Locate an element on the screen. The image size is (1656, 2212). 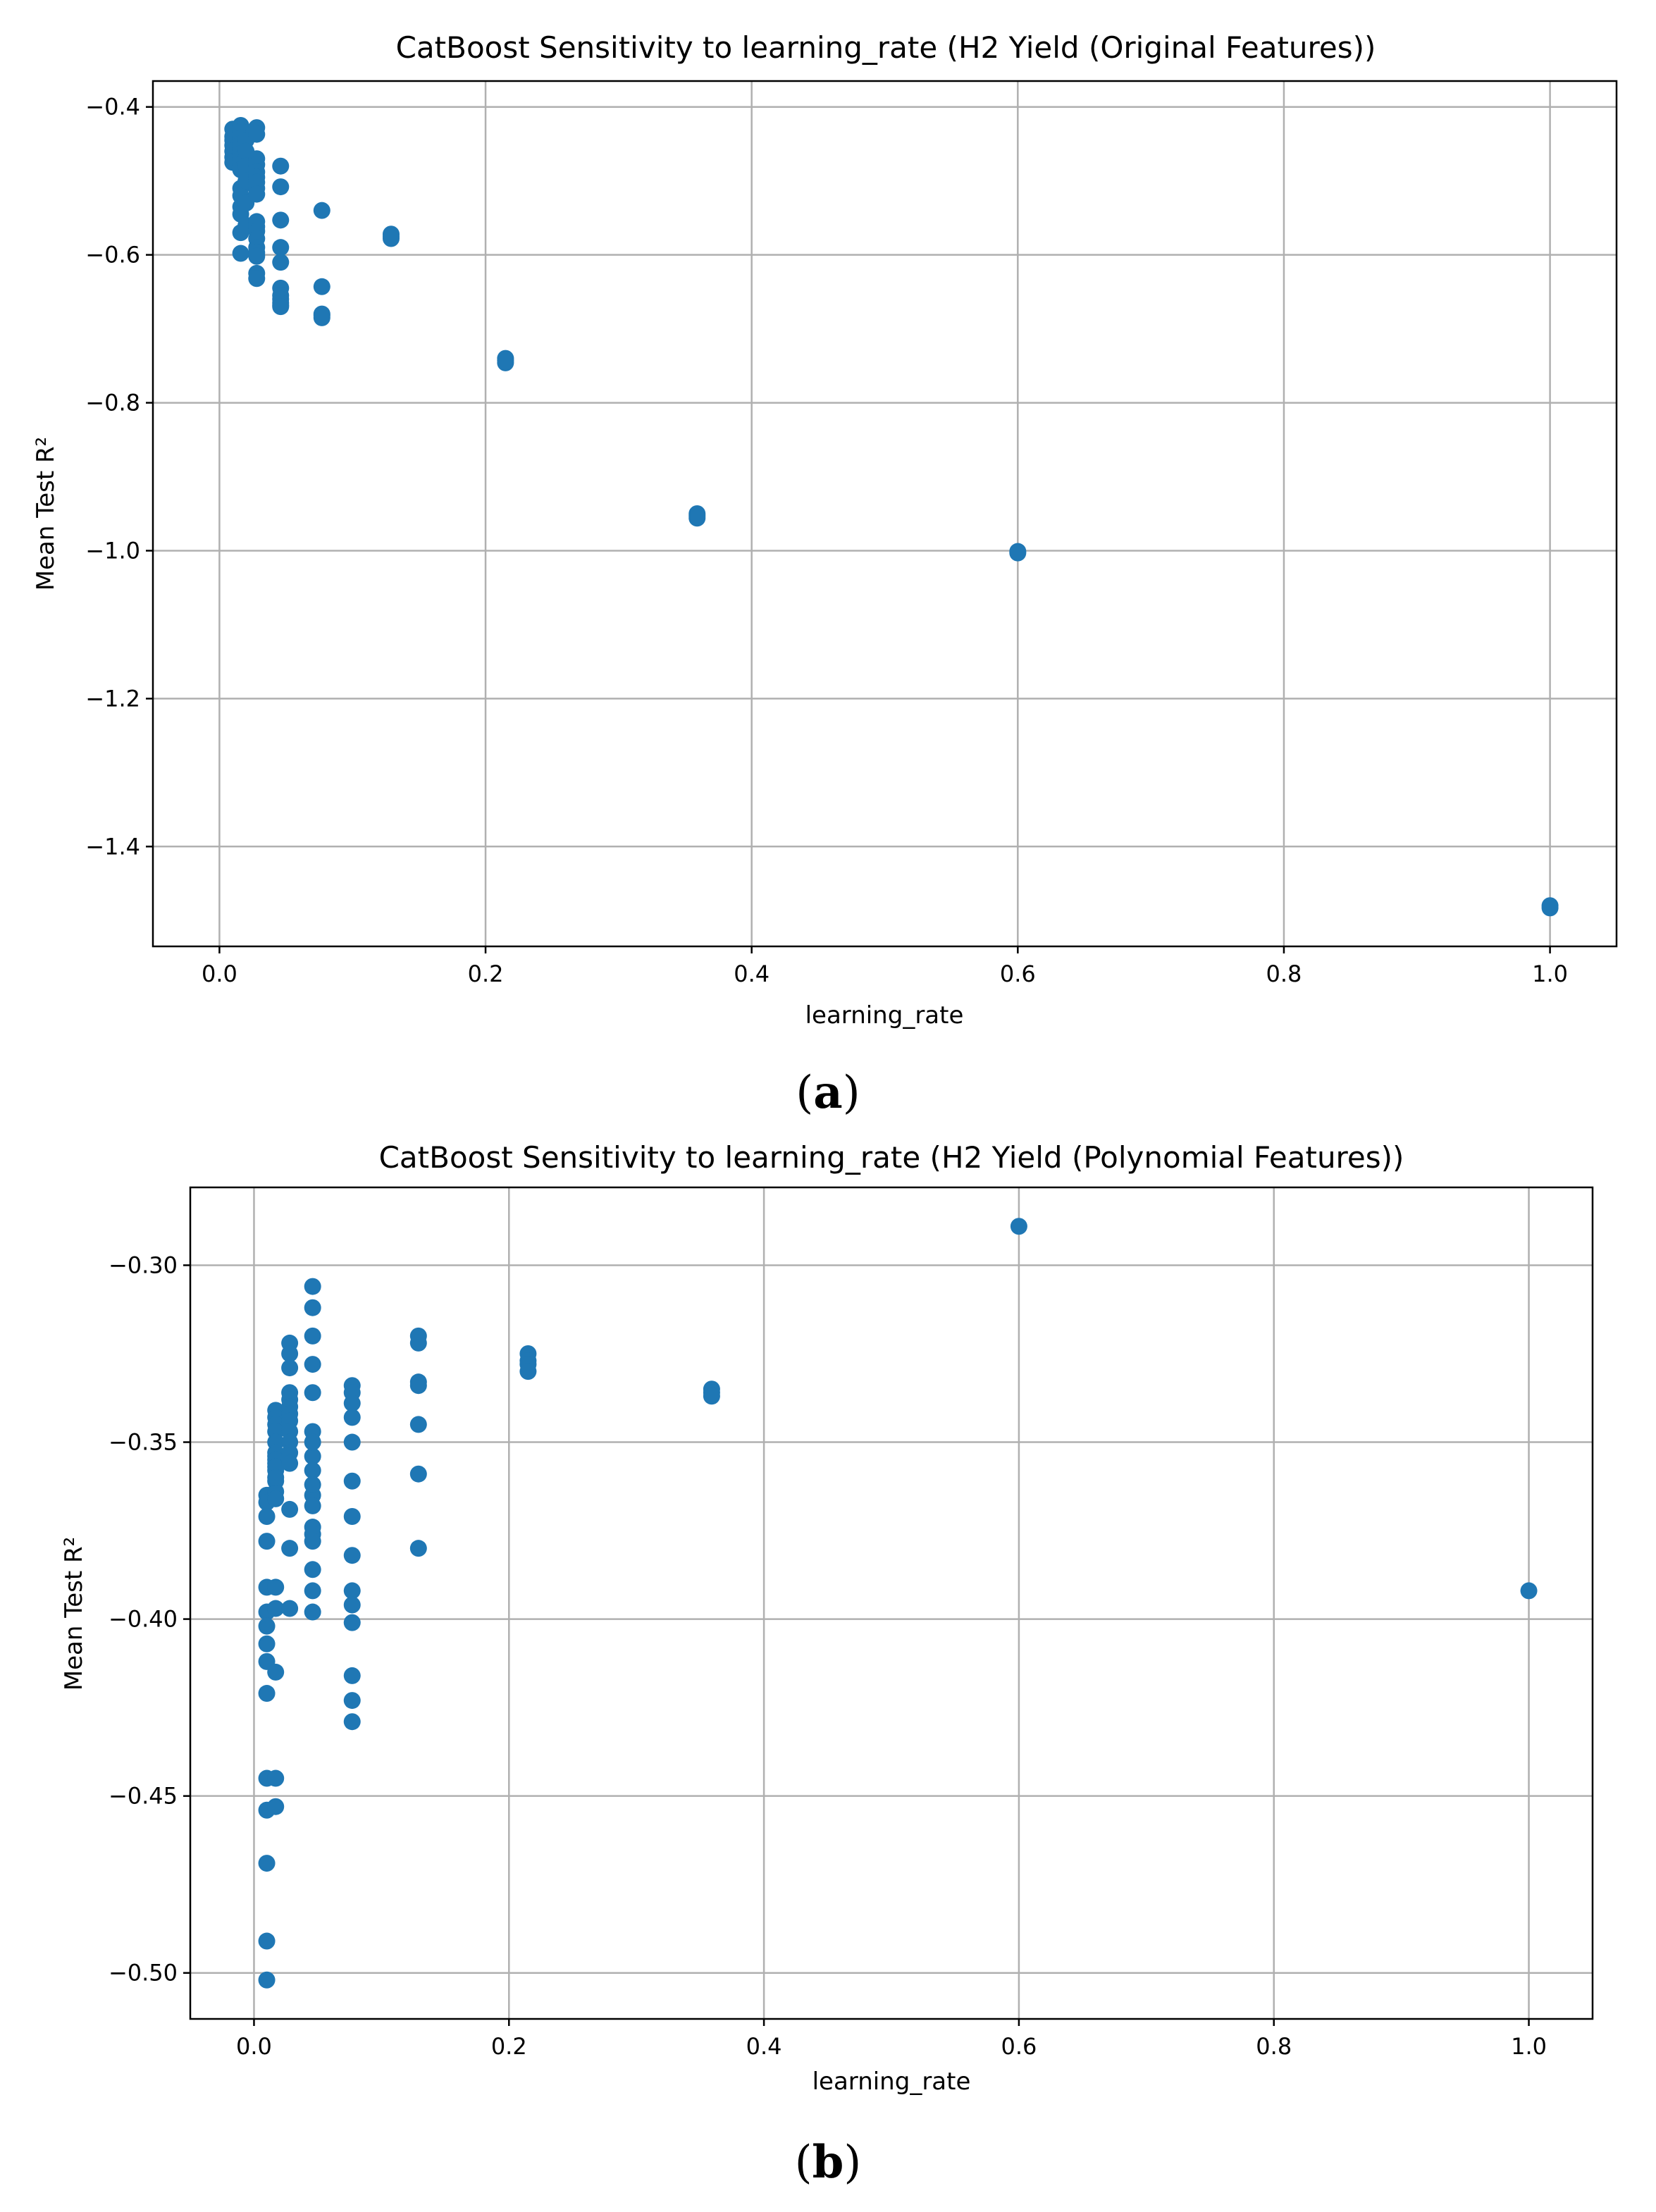
y-tick-label: −1.4 is located at coordinates (112, 846).